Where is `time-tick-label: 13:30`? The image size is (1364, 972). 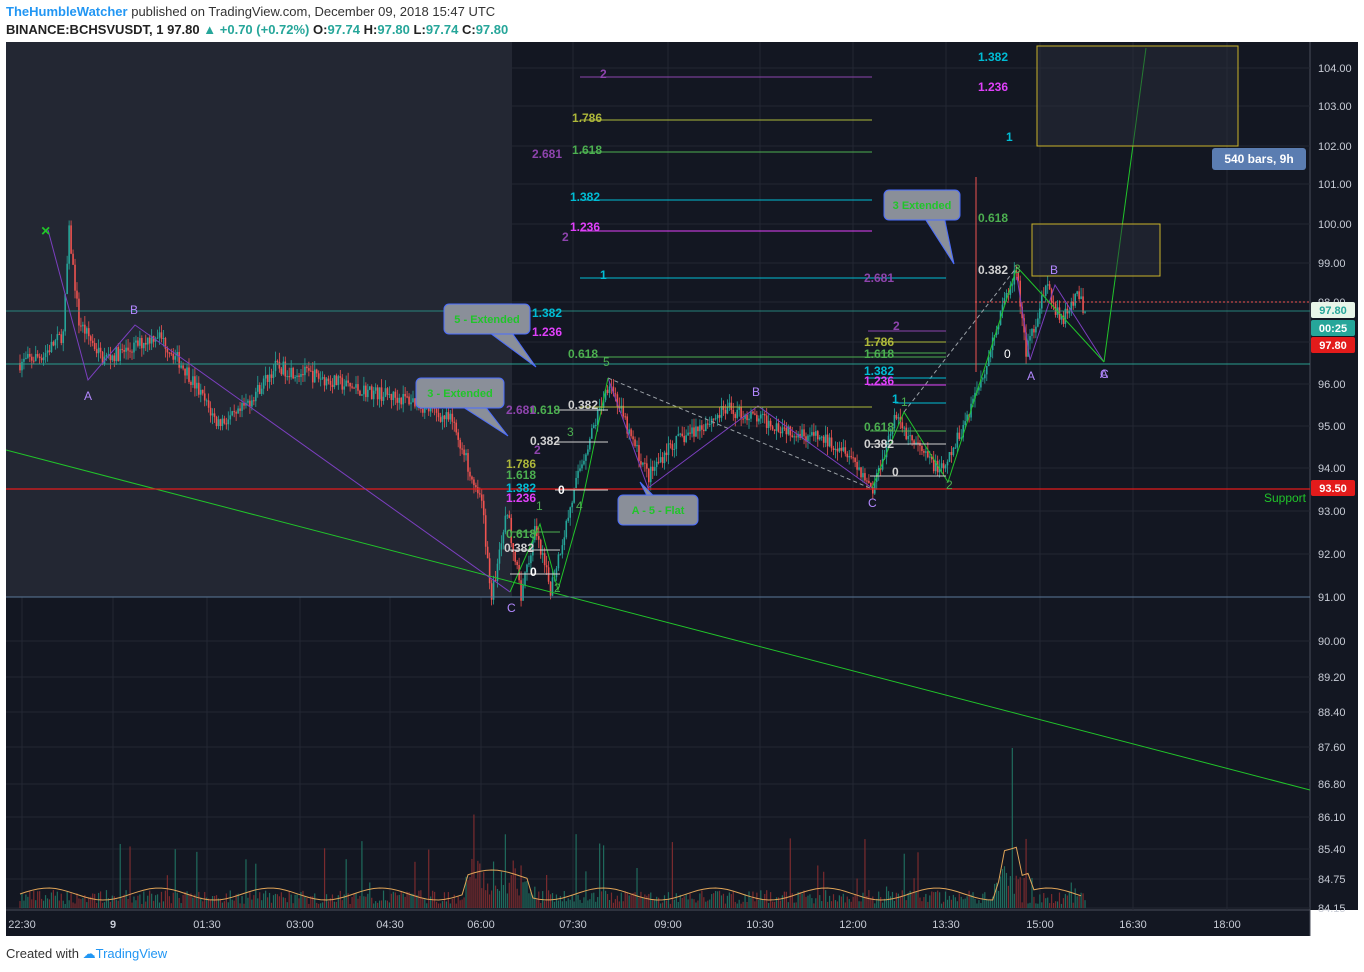
time-tick-label: 13:30 is located at coordinates (946, 925).